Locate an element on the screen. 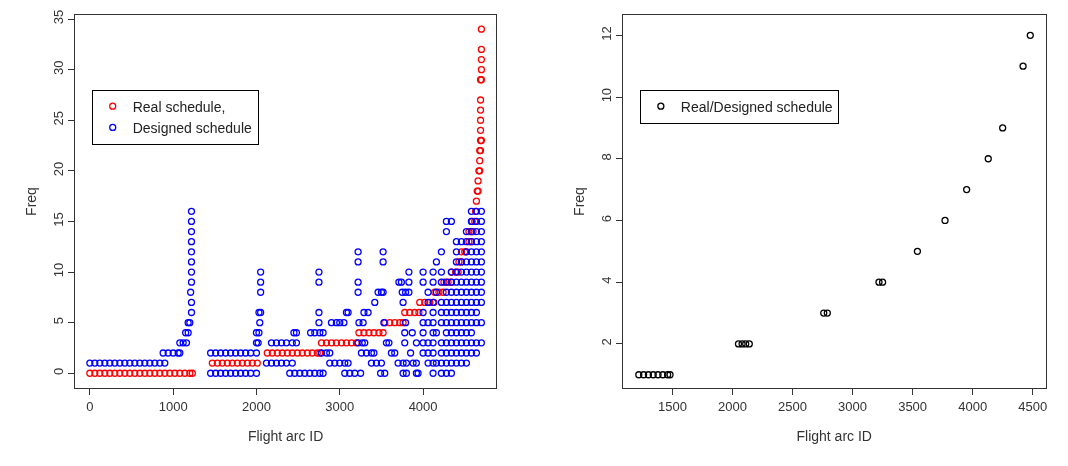 Image resolution: width=1068 pixels, height=466 pixels. x-tick-label: 1000 is located at coordinates (173, 406).